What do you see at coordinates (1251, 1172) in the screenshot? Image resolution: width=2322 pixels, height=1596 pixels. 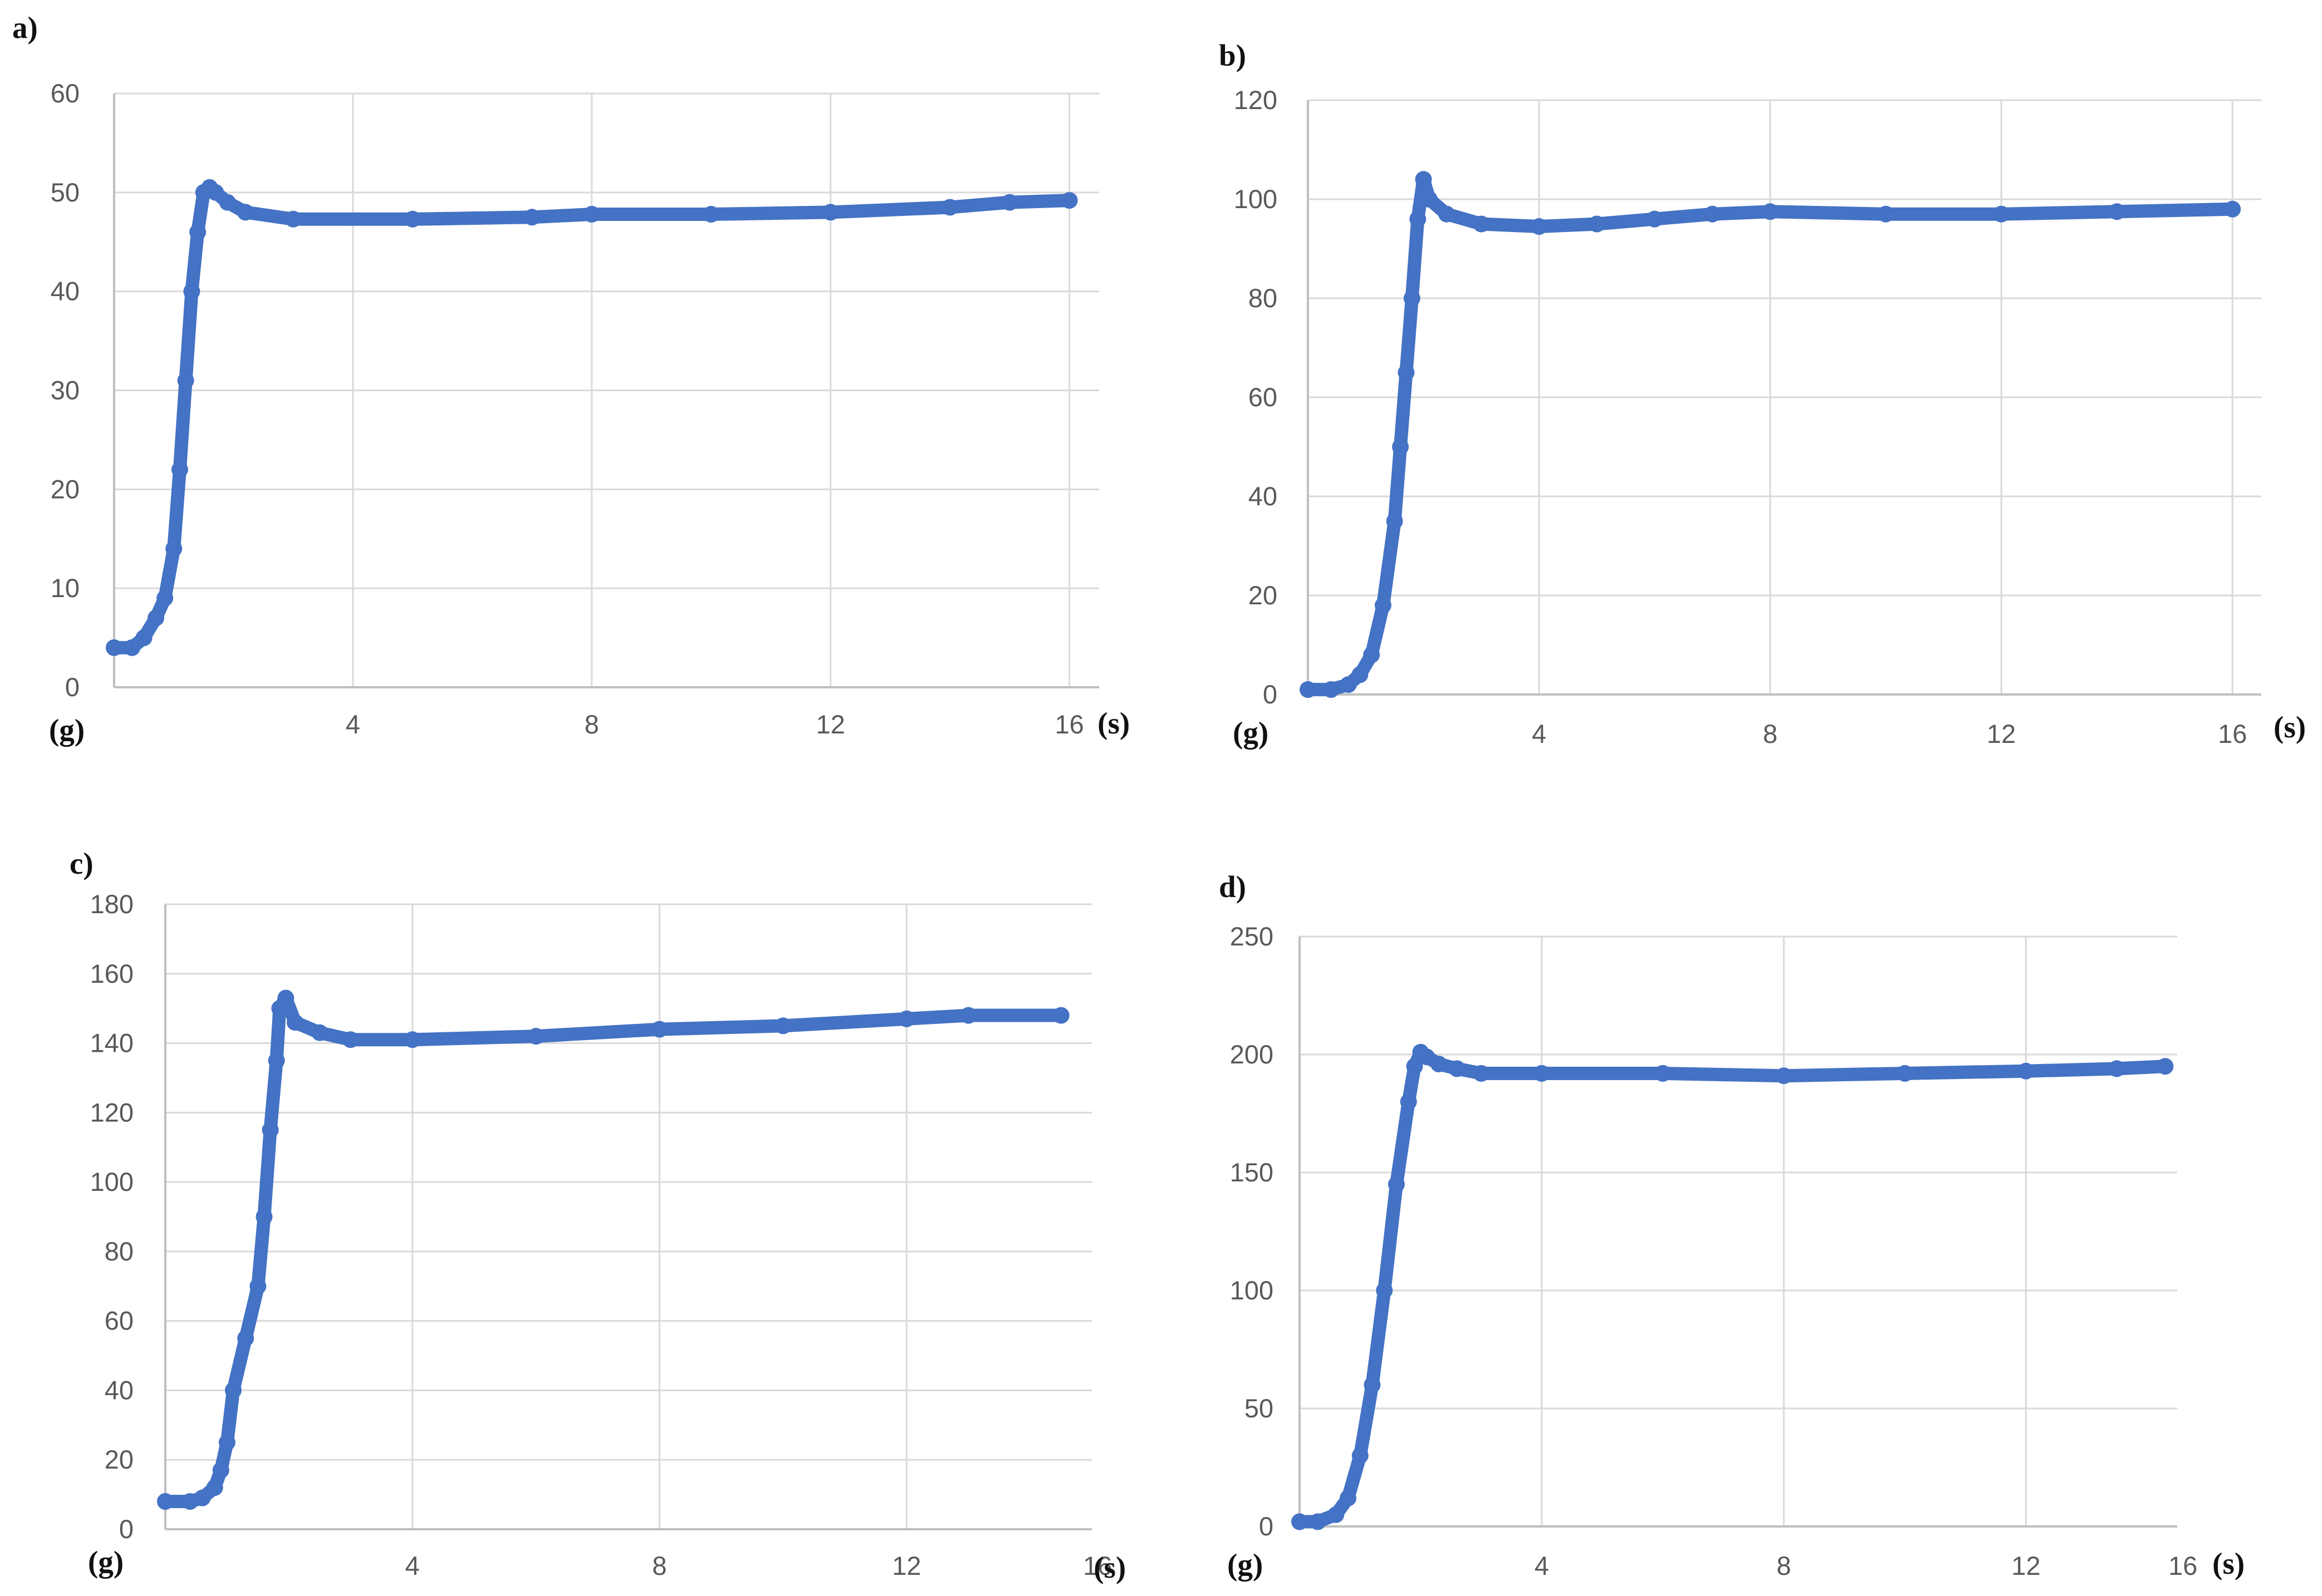 I see `y-tick-label: 150` at bounding box center [1251, 1172].